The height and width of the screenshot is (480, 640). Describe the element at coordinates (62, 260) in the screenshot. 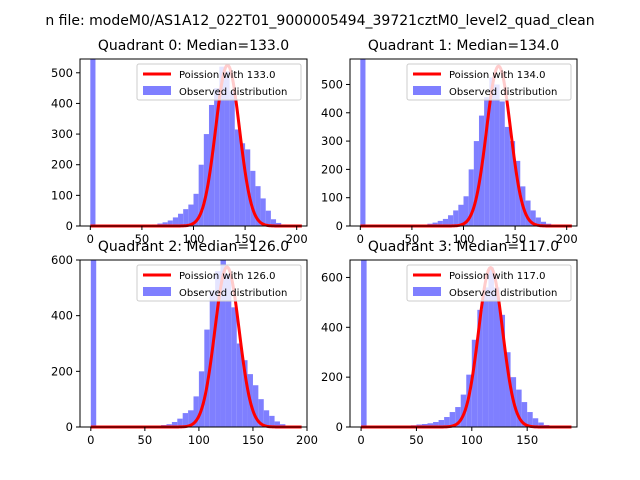

I see `y-tick-label: 600` at that location.